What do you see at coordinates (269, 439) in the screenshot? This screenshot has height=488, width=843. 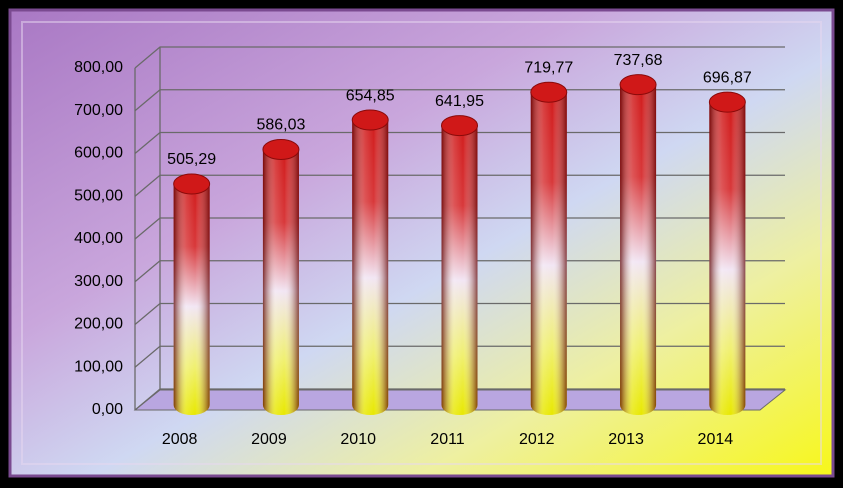 I see `x-tick-label: 2009` at bounding box center [269, 439].